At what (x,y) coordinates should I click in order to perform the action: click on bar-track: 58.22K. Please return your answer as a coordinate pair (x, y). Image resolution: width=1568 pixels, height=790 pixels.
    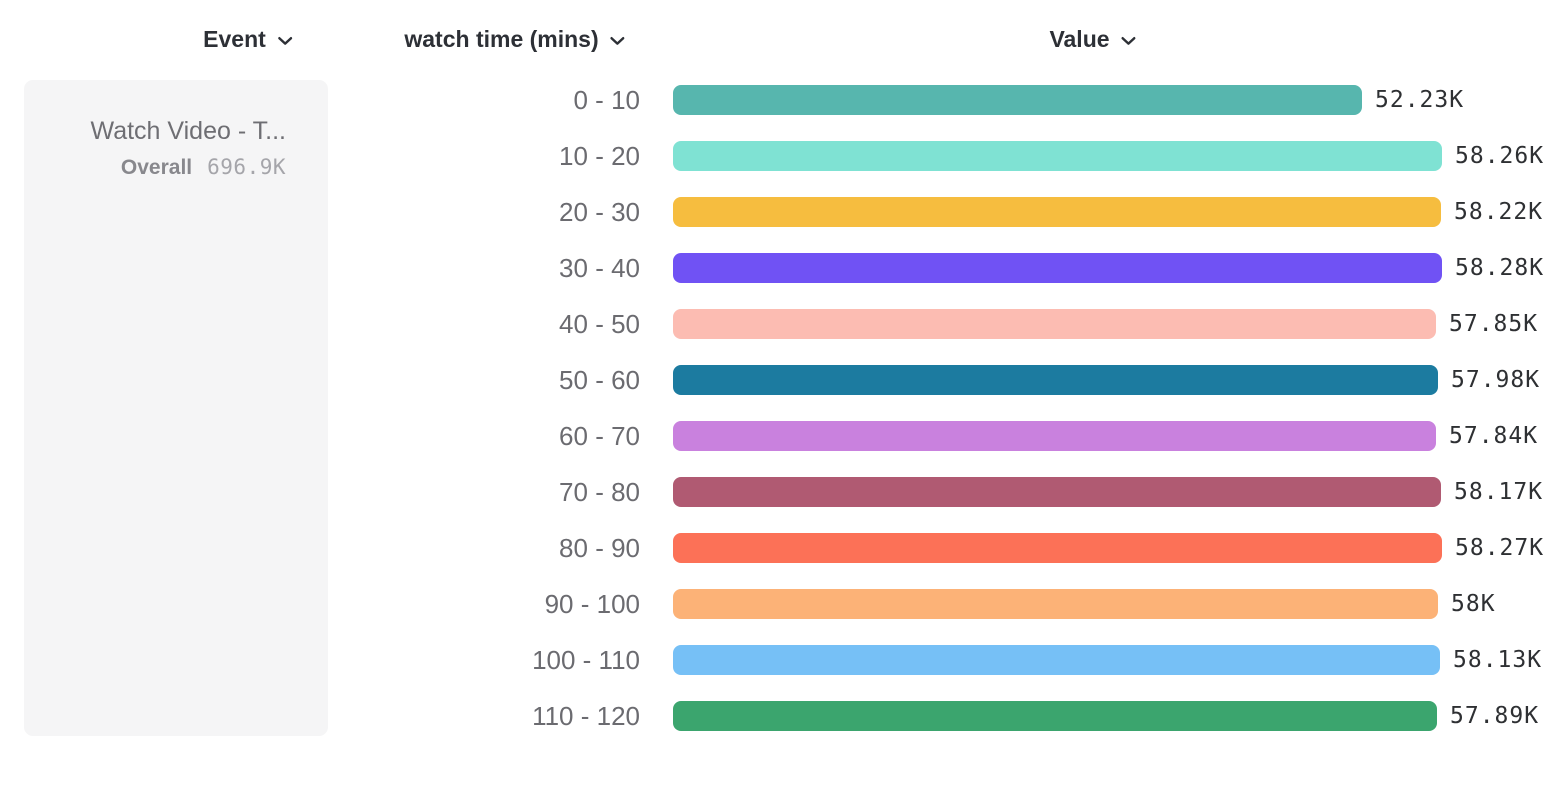
    Looking at the image, I should click on (1120, 212).